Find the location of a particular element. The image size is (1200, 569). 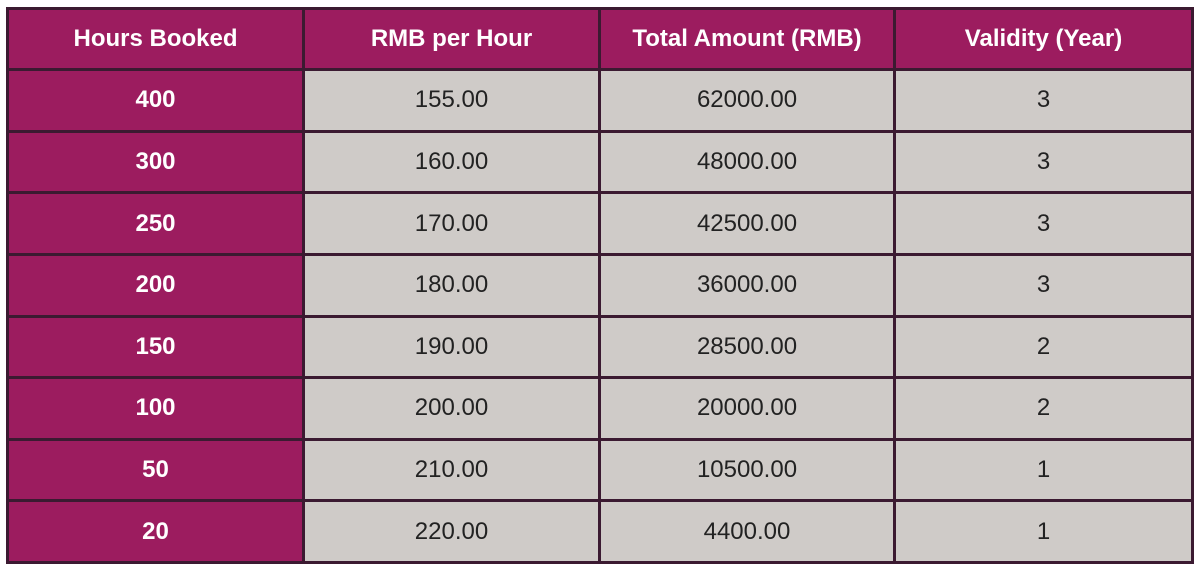

cell-rmb-per-hour: 160.00 is located at coordinates (451, 162).